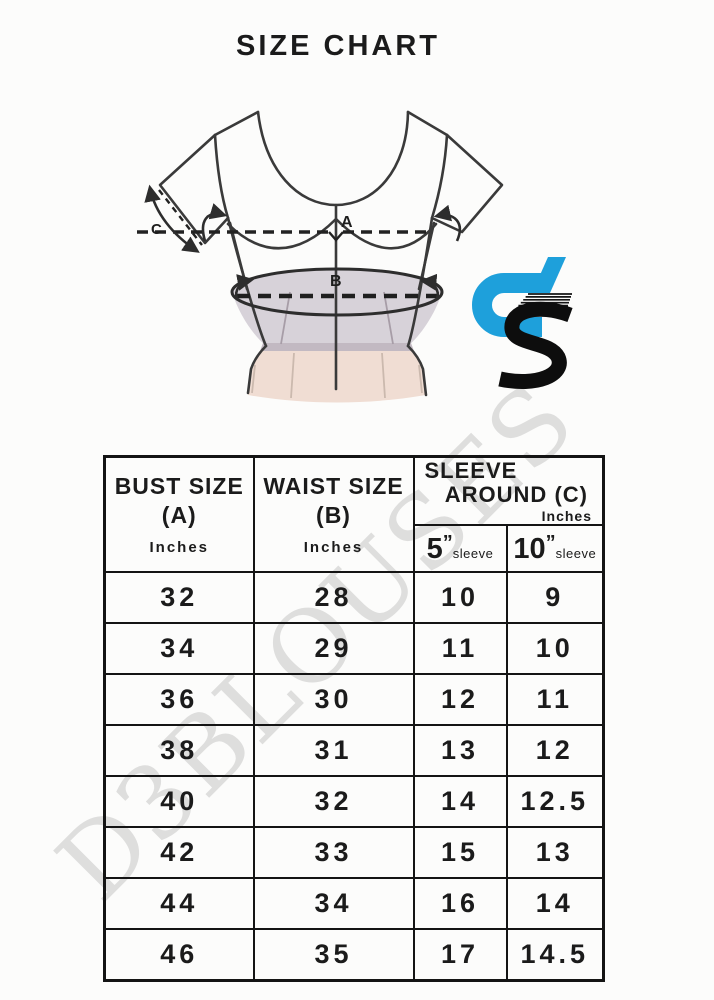  Describe the element at coordinates (447, 542) in the screenshot. I see `sleeve-5-inch-mark: ”` at that location.